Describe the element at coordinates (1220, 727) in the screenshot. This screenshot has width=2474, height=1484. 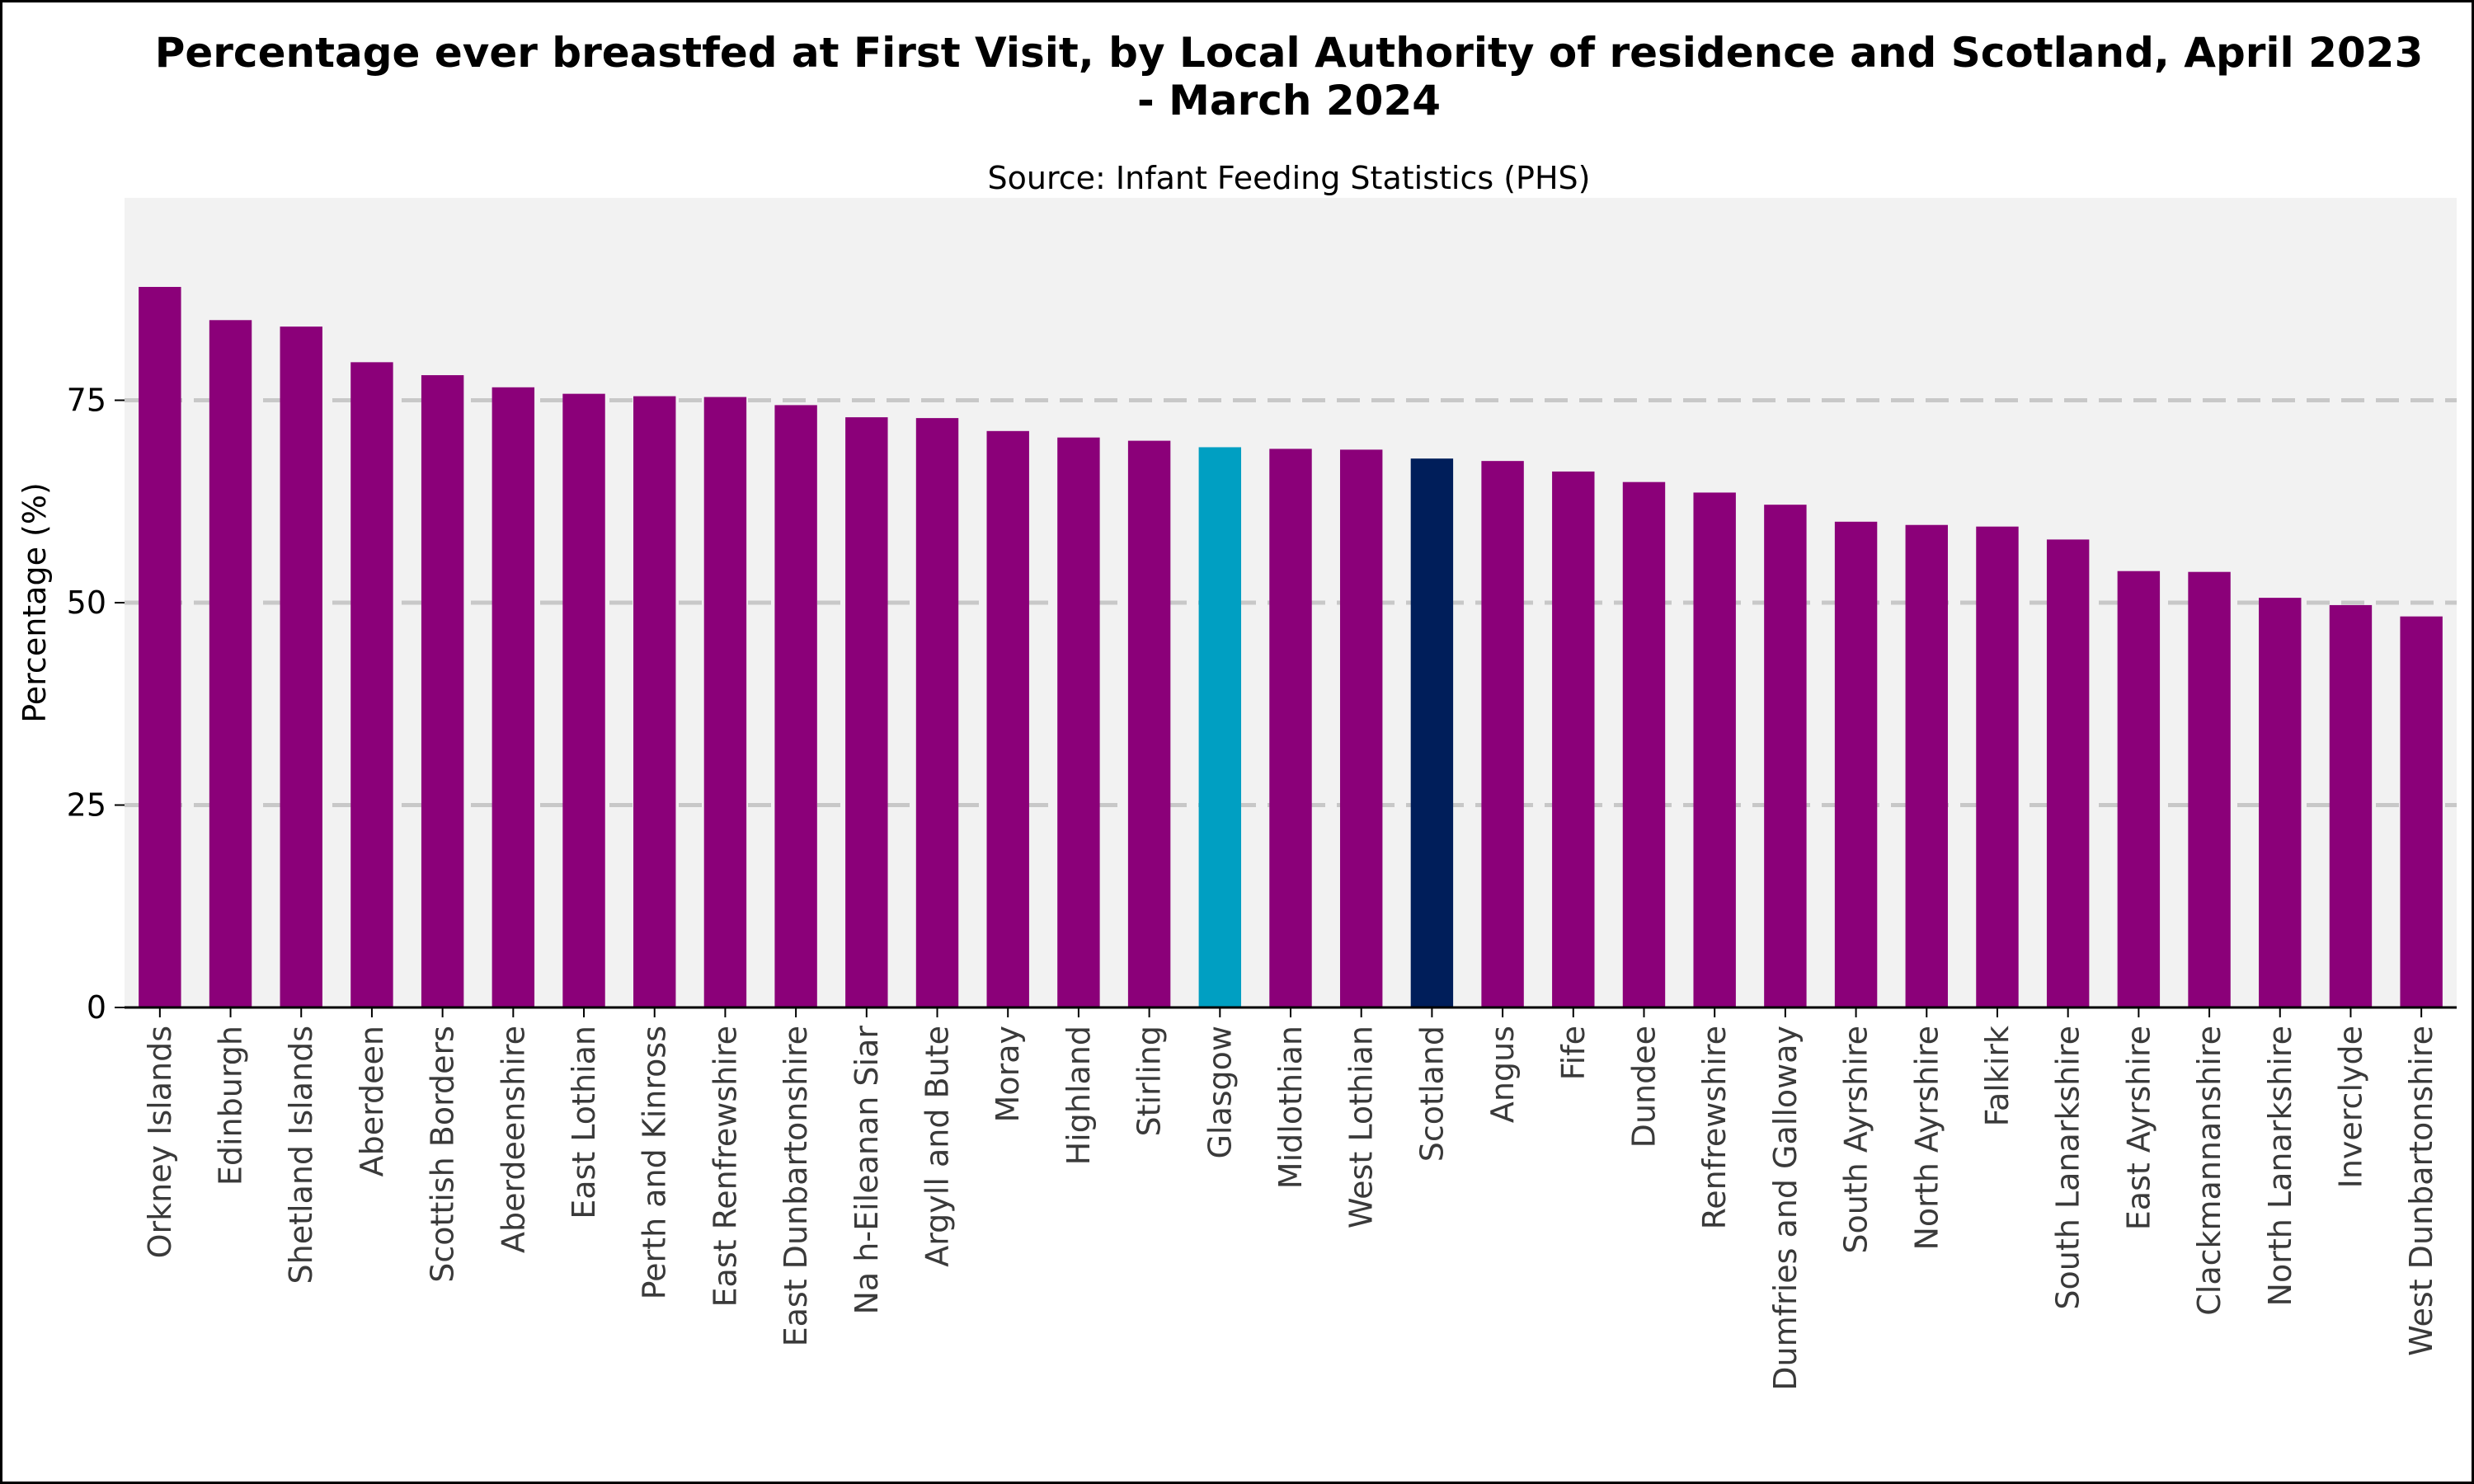
I see `bar-glasgow` at that location.